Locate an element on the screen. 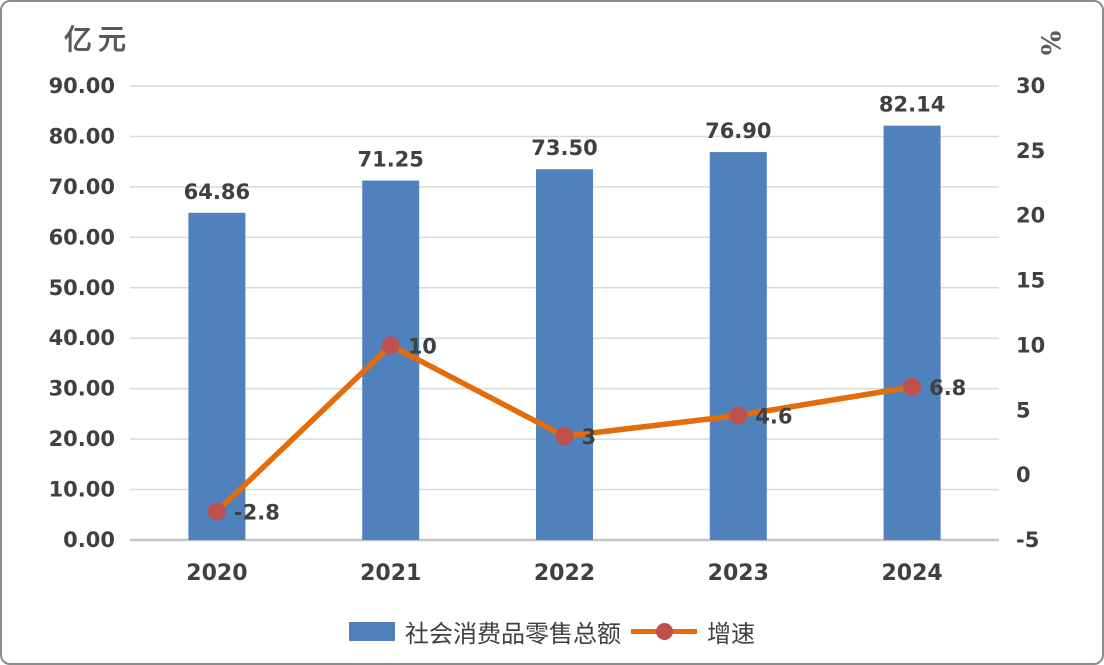 The width and height of the screenshot is (1104, 665). x-axis-label: 2024 is located at coordinates (911, 573).